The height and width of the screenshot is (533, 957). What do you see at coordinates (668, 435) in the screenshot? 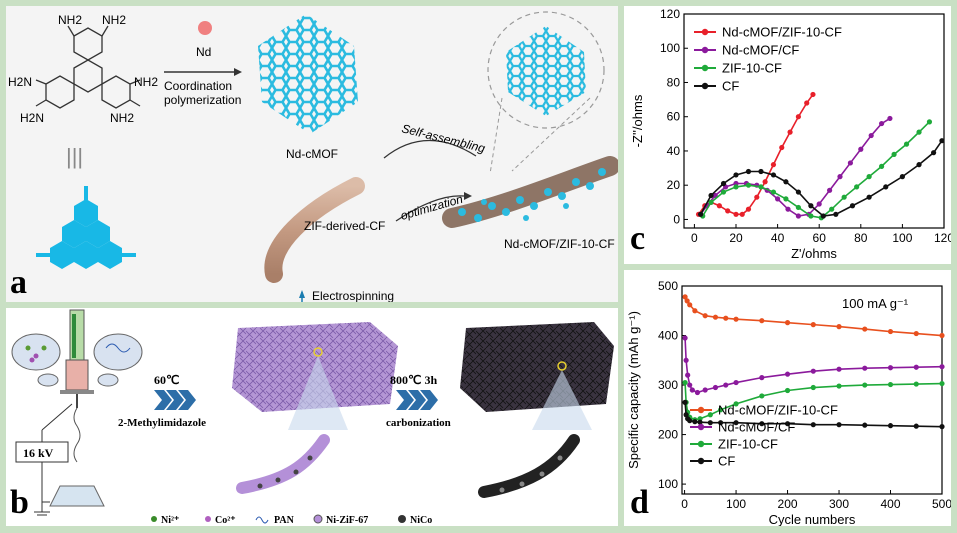
I see `y-tick-label: 200` at bounding box center [668, 435].